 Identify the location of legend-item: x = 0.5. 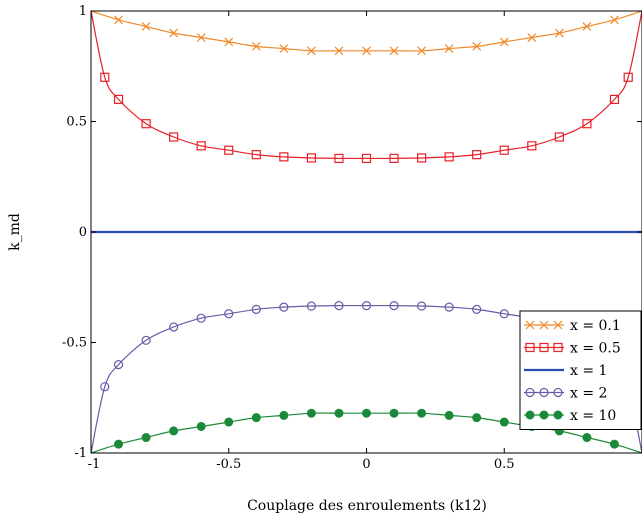
(572, 349).